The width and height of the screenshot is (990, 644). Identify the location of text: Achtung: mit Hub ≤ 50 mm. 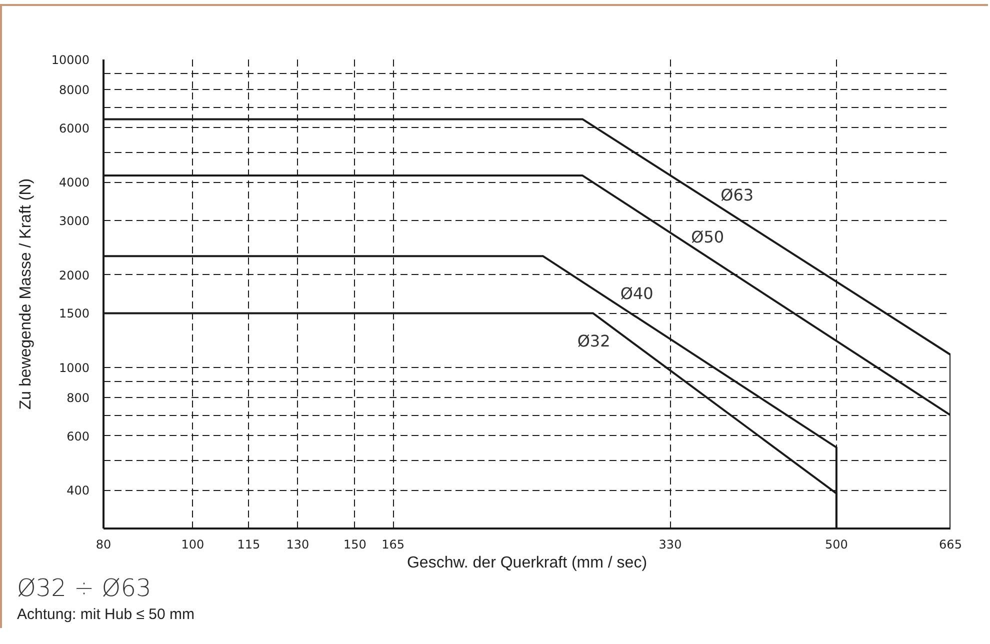
(105, 615).